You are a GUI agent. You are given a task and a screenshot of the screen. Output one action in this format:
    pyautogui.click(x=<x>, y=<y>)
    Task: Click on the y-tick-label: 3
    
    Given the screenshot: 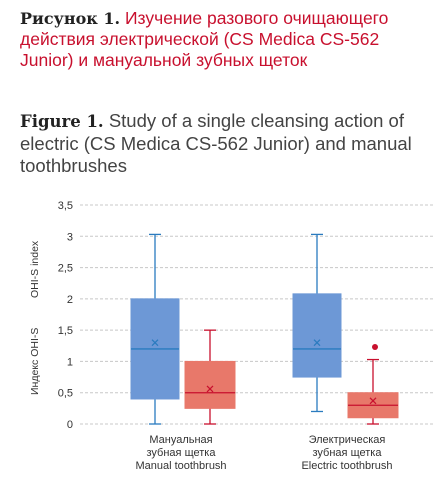 What is the action you would take?
    pyautogui.click(x=70, y=237)
    